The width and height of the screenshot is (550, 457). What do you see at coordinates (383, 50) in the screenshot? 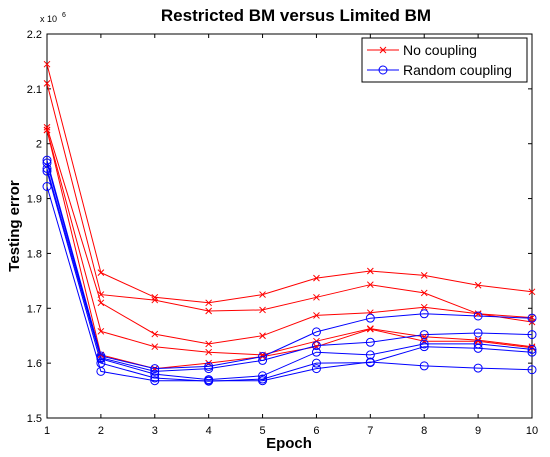
I see `legend-no-coupling-marker` at bounding box center [383, 50].